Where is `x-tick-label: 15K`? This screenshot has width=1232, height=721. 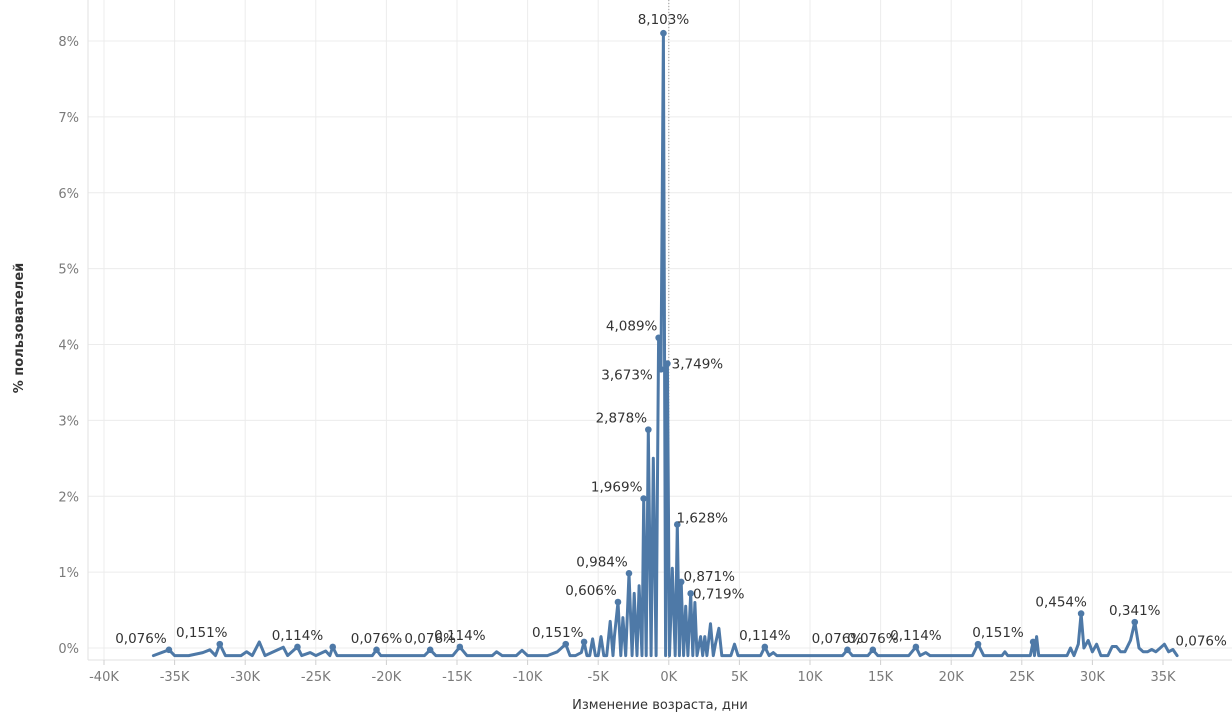 x-tick-label: 15K is located at coordinates (881, 677).